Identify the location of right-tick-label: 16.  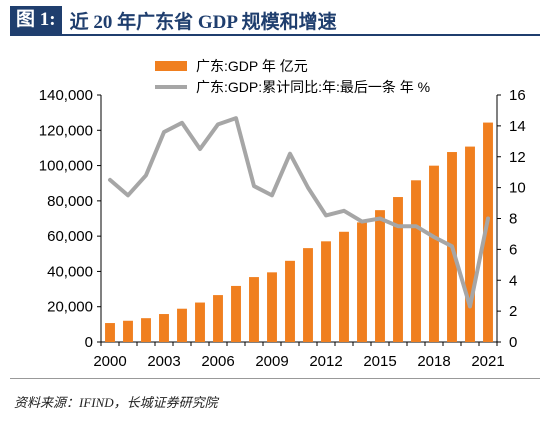
(517, 95).